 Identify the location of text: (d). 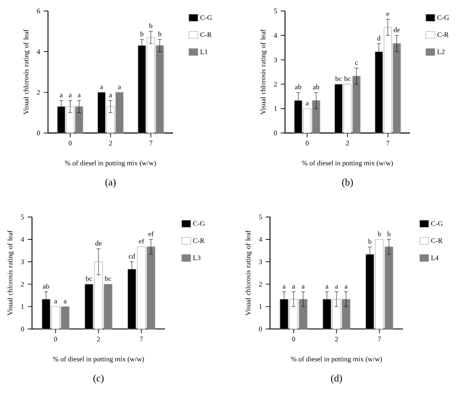
(336, 379).